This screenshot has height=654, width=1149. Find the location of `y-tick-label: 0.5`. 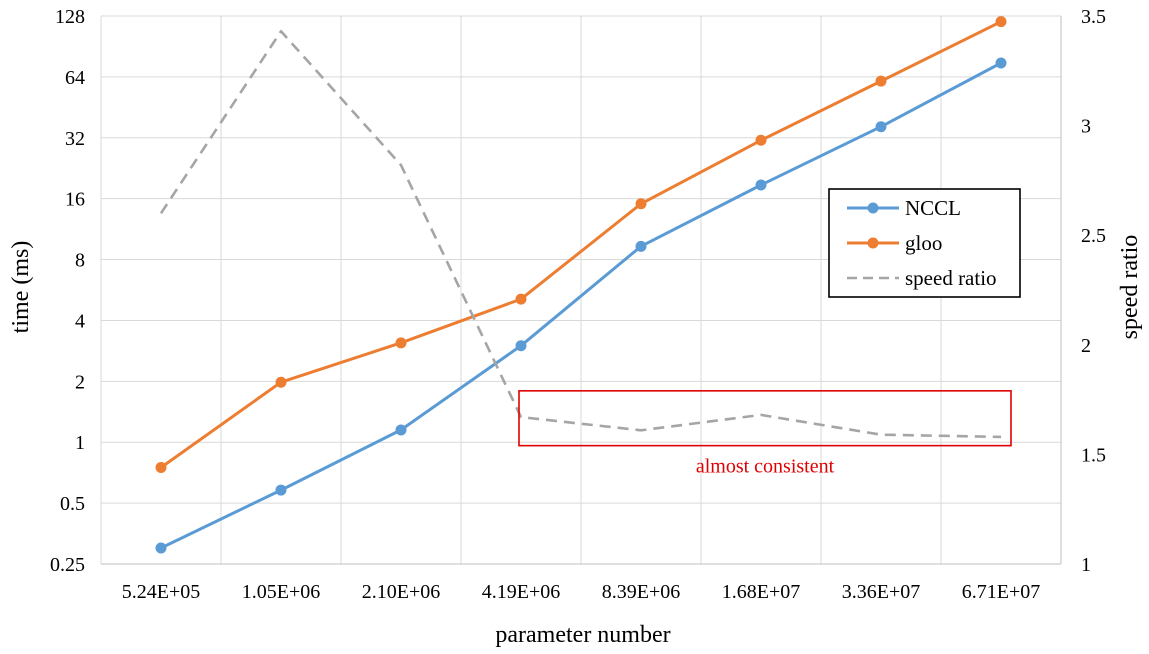

y-tick-label: 0.5 is located at coordinates (72, 504).